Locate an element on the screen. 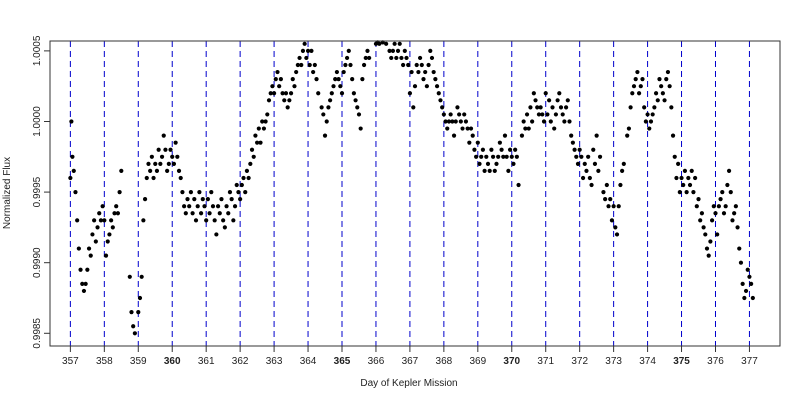 This screenshot has width=800, height=400. y-tick-label: 1.0000 is located at coordinates (37, 121).